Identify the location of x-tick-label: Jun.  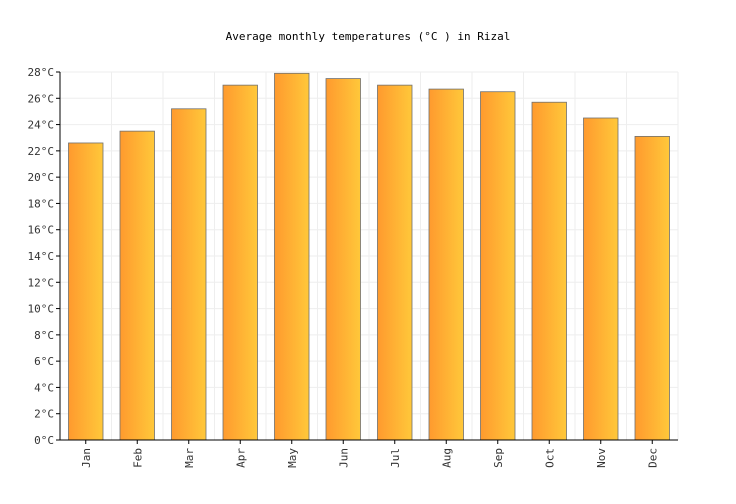
(343, 458).